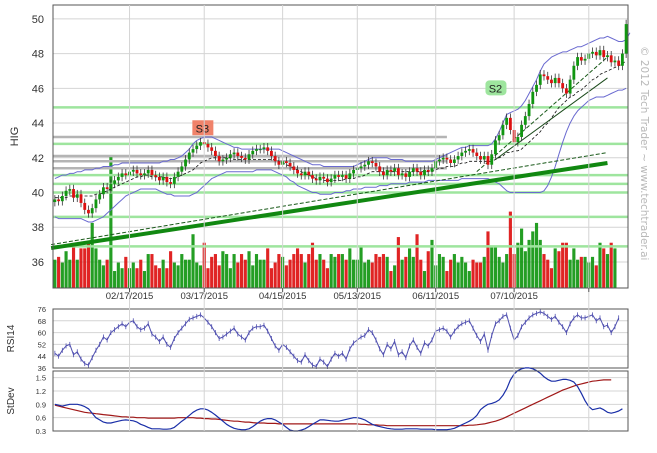 The height and width of the screenshot is (453, 657). What do you see at coordinates (41, 404) in the screenshot?
I see `stddev-tick-label: 0.9` at bounding box center [41, 404].